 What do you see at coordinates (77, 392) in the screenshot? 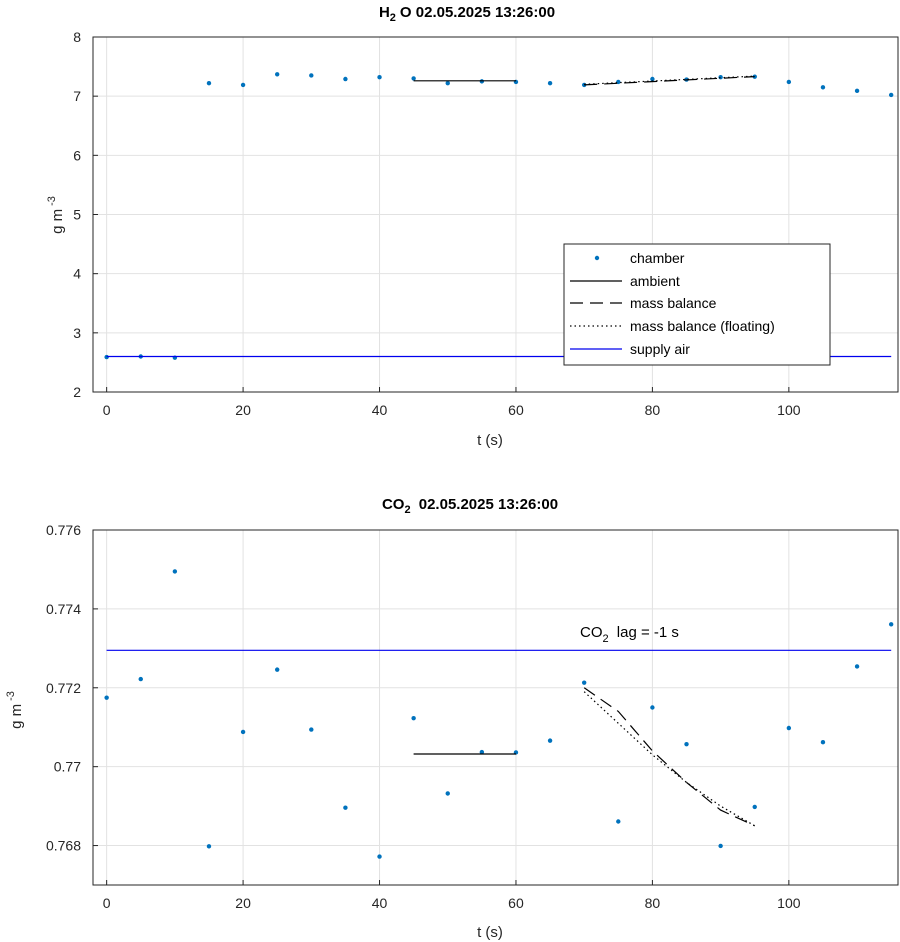
I see `h2o-ytick-label: 2` at bounding box center [77, 392].